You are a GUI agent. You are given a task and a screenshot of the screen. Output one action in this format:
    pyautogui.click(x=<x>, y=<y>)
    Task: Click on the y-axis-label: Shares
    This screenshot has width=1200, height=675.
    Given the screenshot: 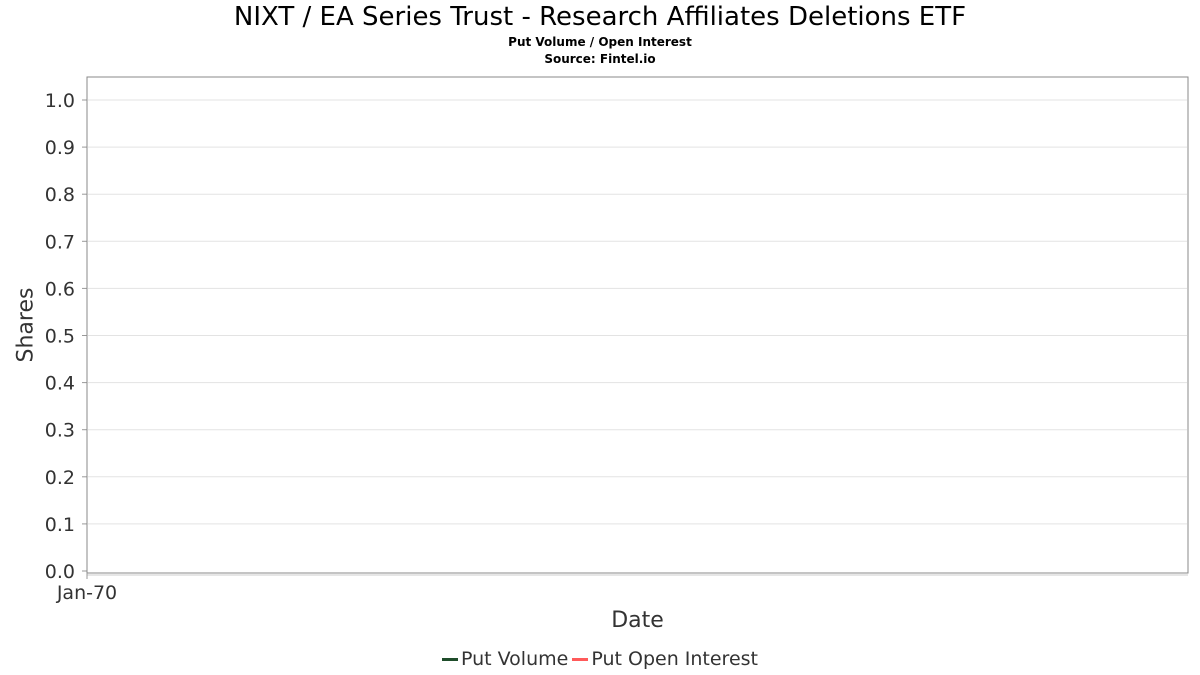 What is the action you would take?
    pyautogui.click(x=26, y=325)
    